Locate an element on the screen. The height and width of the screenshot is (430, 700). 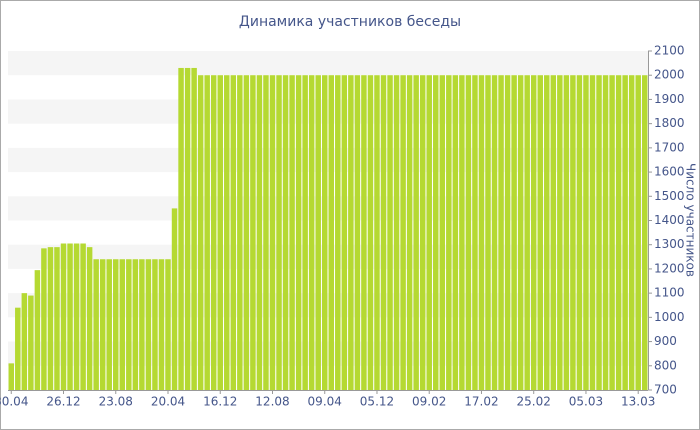
x-tick-label: 23.08 is located at coordinates (116, 402).